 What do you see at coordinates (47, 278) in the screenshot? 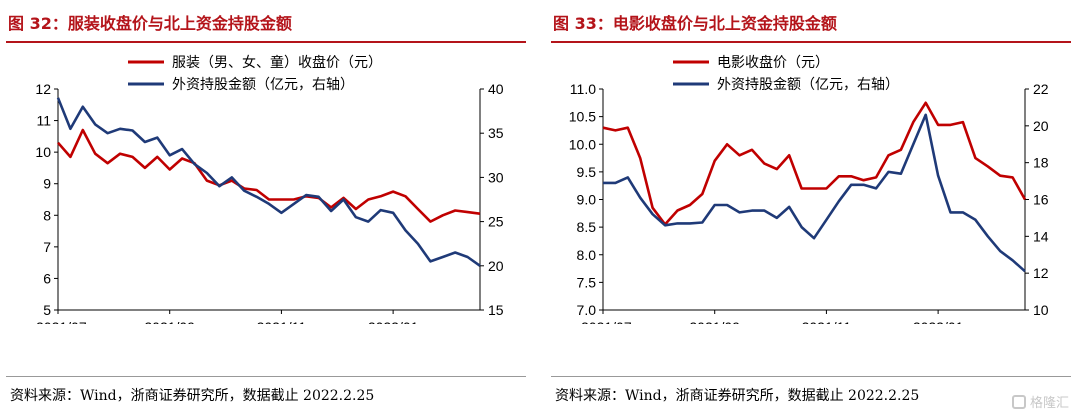
I see `left-tick-label: 6` at bounding box center [47, 278].